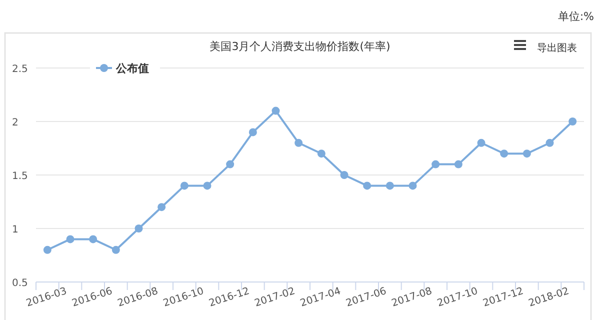 The width and height of the screenshot is (600, 320). Describe the element at coordinates (20, 283) in the screenshot. I see `y-tick-label: 0.5` at that location.